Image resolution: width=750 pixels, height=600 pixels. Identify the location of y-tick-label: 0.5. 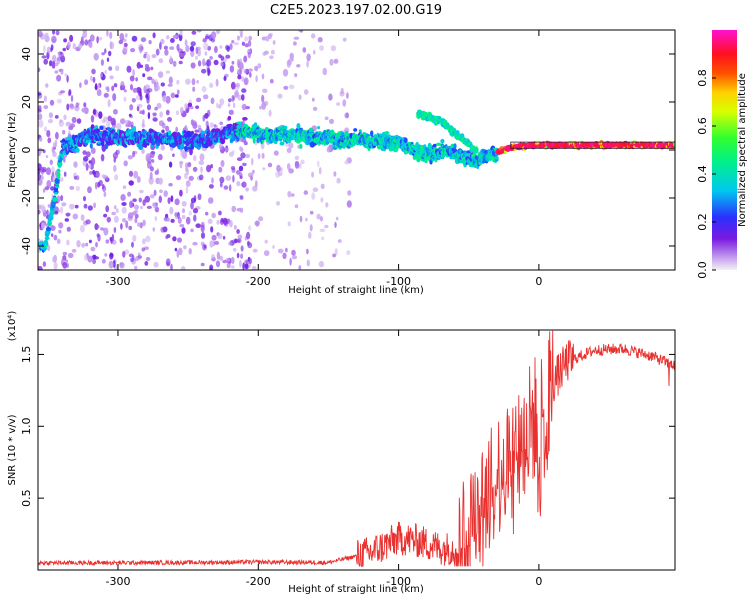
(26, 498).